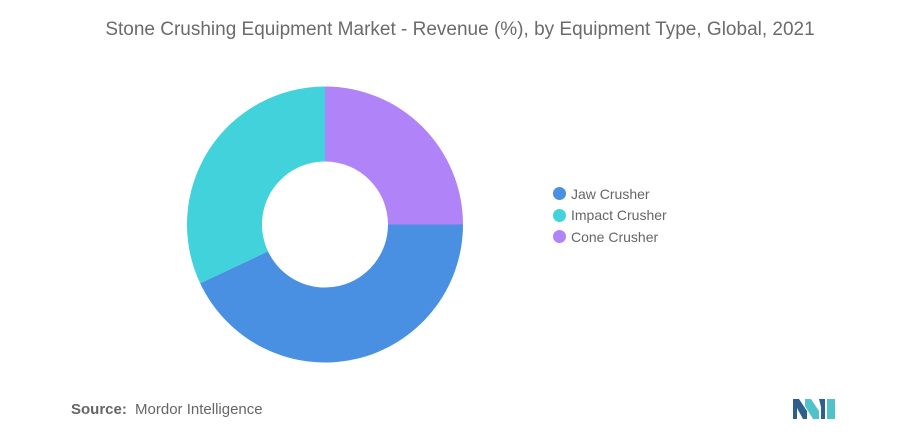  What do you see at coordinates (99, 409) in the screenshot?
I see `source-label: Source:` at bounding box center [99, 409].